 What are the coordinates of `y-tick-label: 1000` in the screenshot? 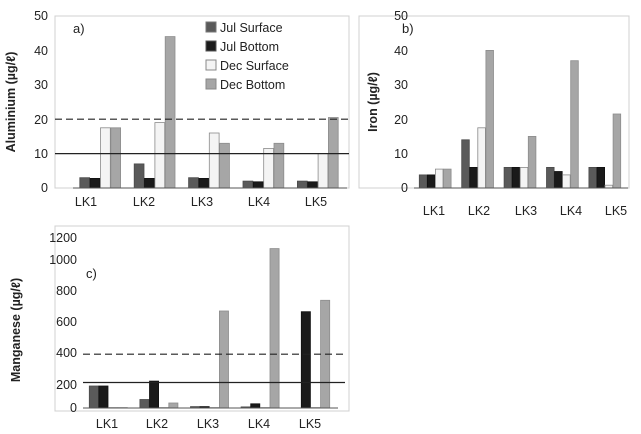 It's located at (63, 260).